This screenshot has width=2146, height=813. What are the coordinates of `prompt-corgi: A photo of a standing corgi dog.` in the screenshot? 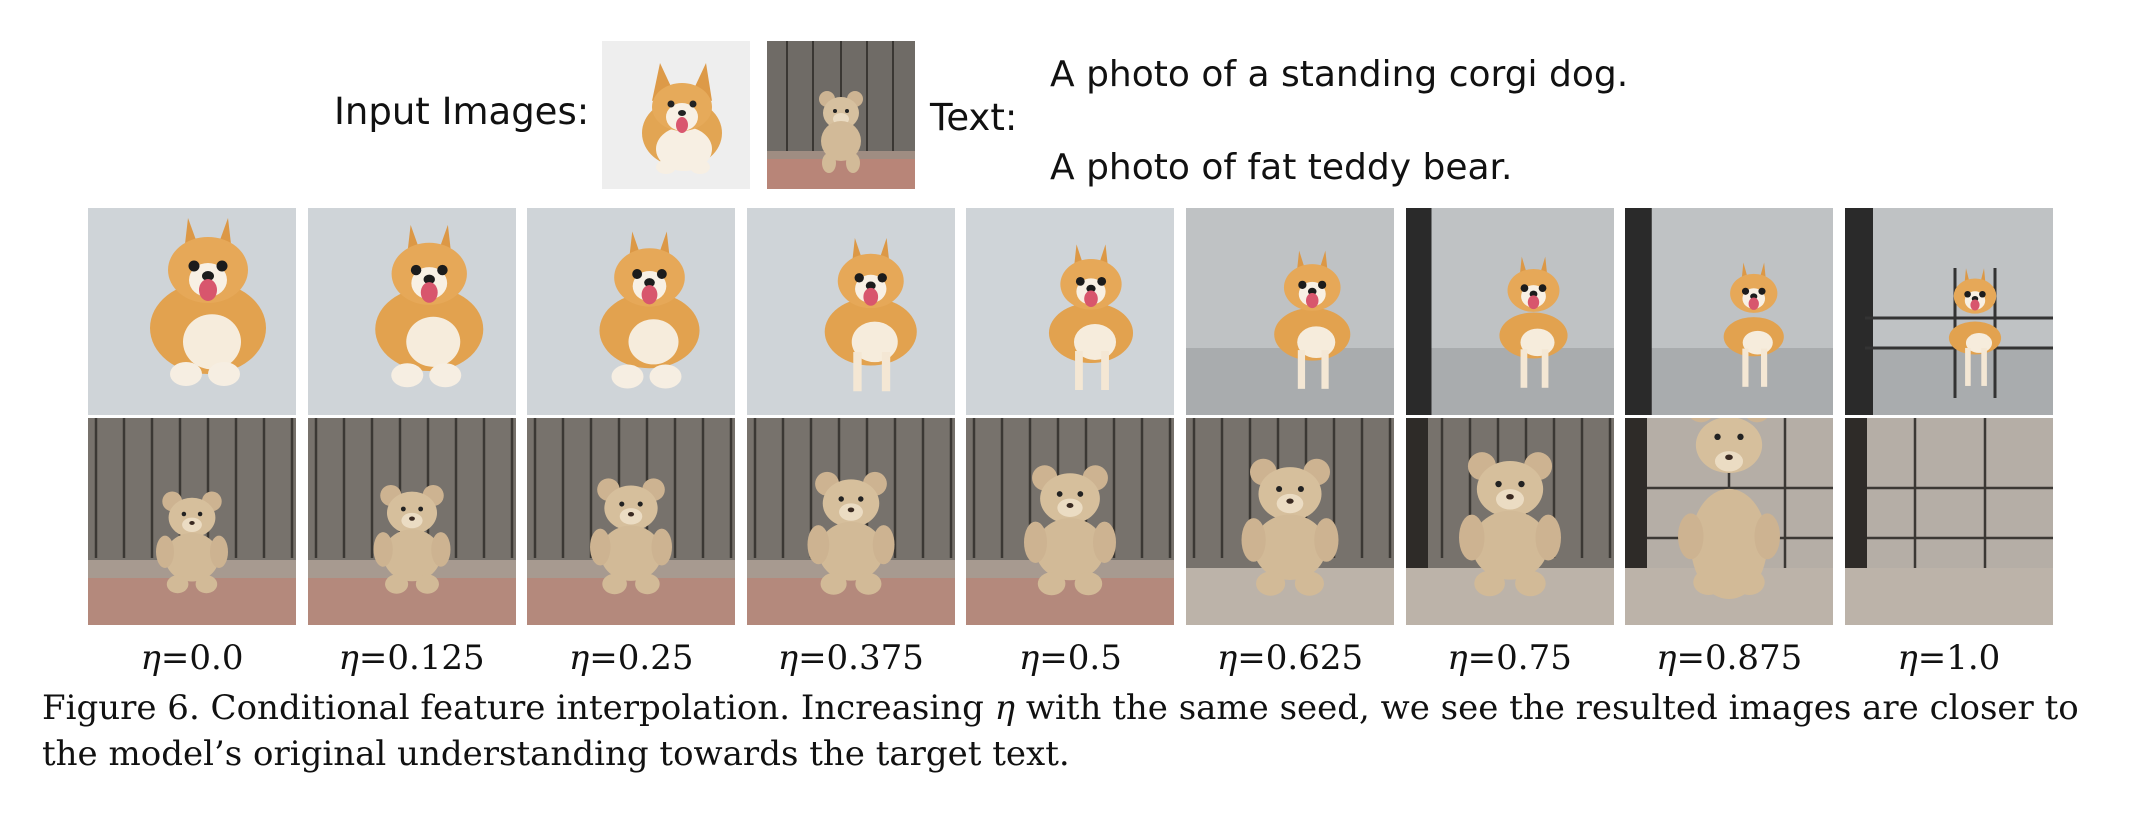 It's located at (1339, 74).